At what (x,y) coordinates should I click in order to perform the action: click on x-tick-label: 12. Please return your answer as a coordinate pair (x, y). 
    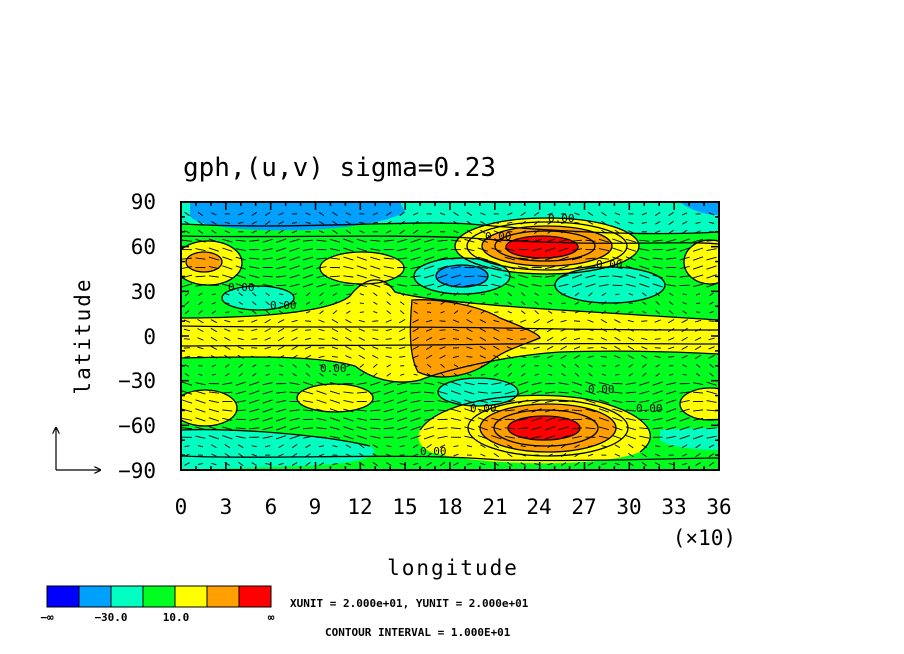
    Looking at the image, I should click on (359, 507).